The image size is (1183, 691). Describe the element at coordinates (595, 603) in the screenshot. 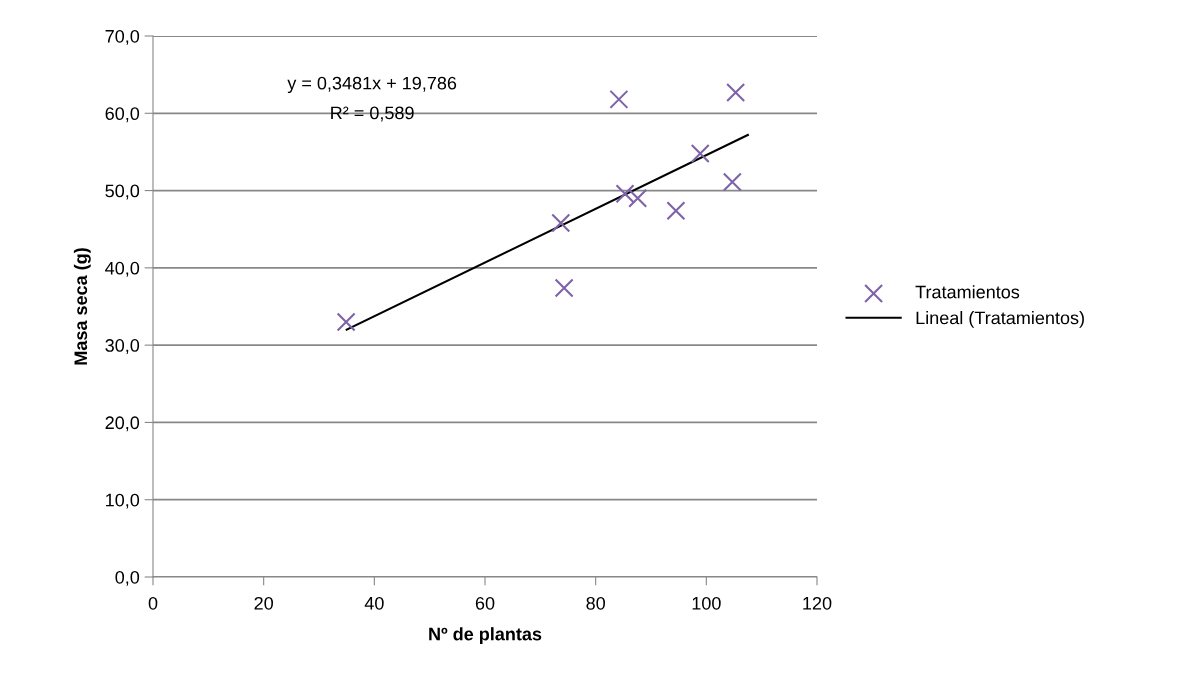

I see `x-tick-label: 80` at that location.